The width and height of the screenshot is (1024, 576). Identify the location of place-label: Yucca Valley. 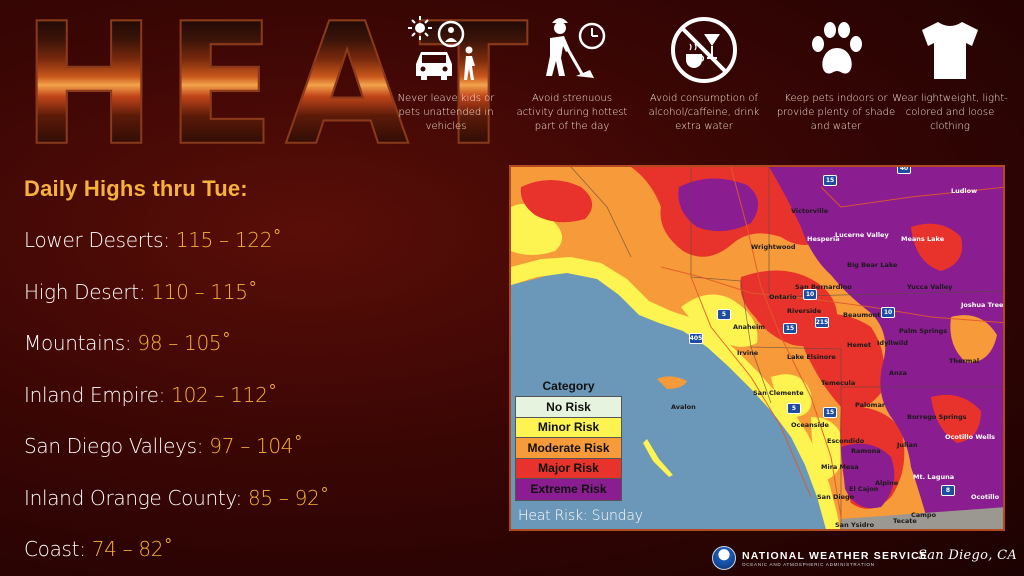
(930, 287).